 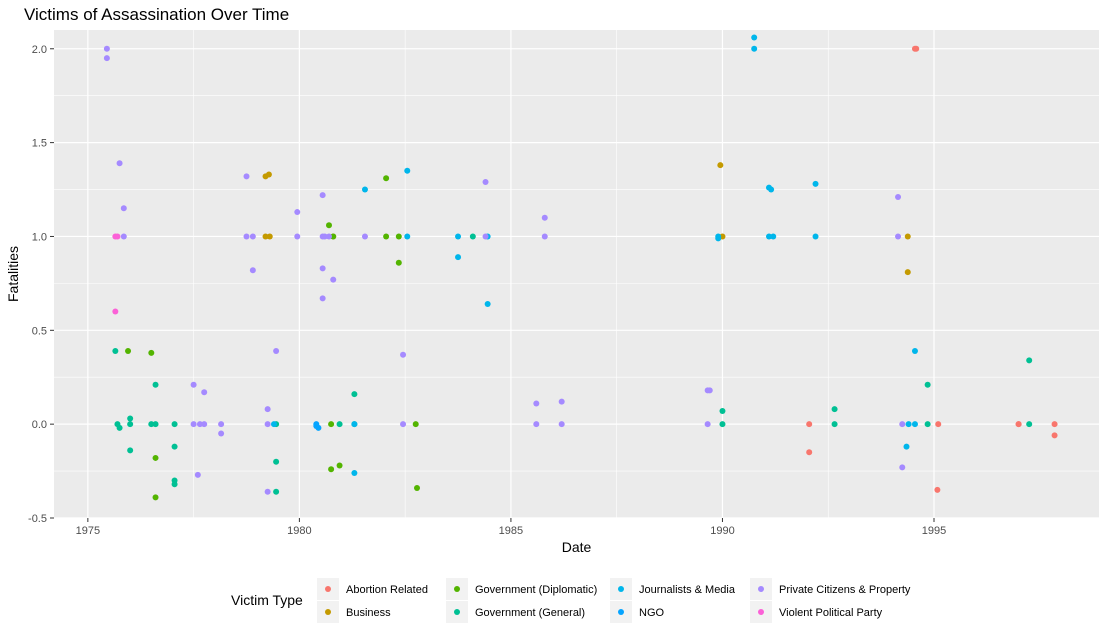 What do you see at coordinates (511, 527) in the screenshot?
I see `x-axis-ticks: 1975 1980 1985 1990 1995` at bounding box center [511, 527].